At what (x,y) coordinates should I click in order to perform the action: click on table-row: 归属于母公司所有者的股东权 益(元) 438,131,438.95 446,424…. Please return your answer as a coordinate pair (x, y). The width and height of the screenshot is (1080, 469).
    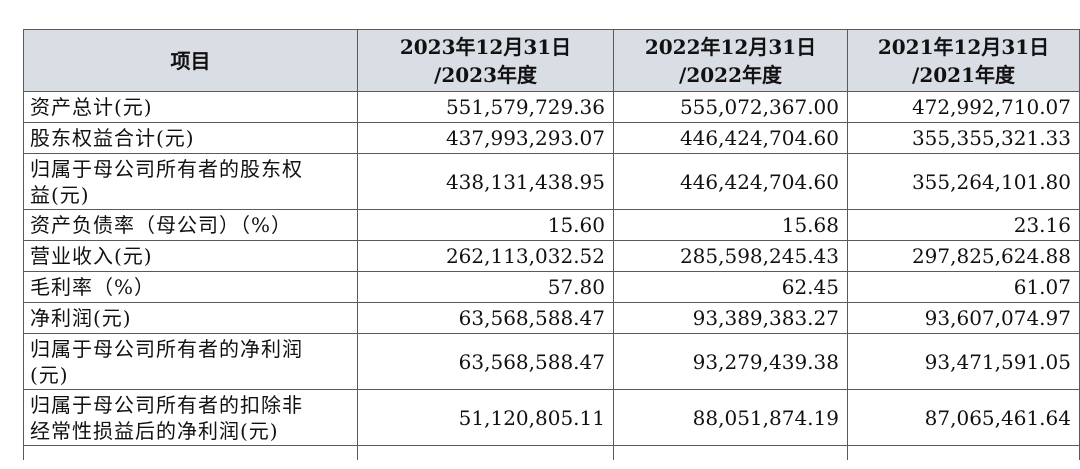
    Looking at the image, I should click on (551, 181).